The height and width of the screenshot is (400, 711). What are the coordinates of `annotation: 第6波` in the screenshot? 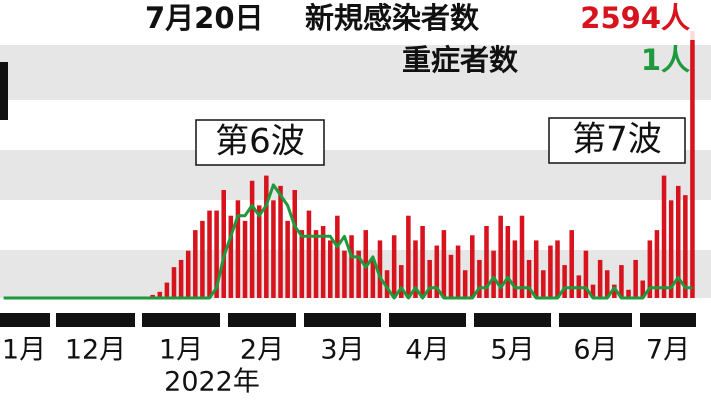 It's located at (260, 142).